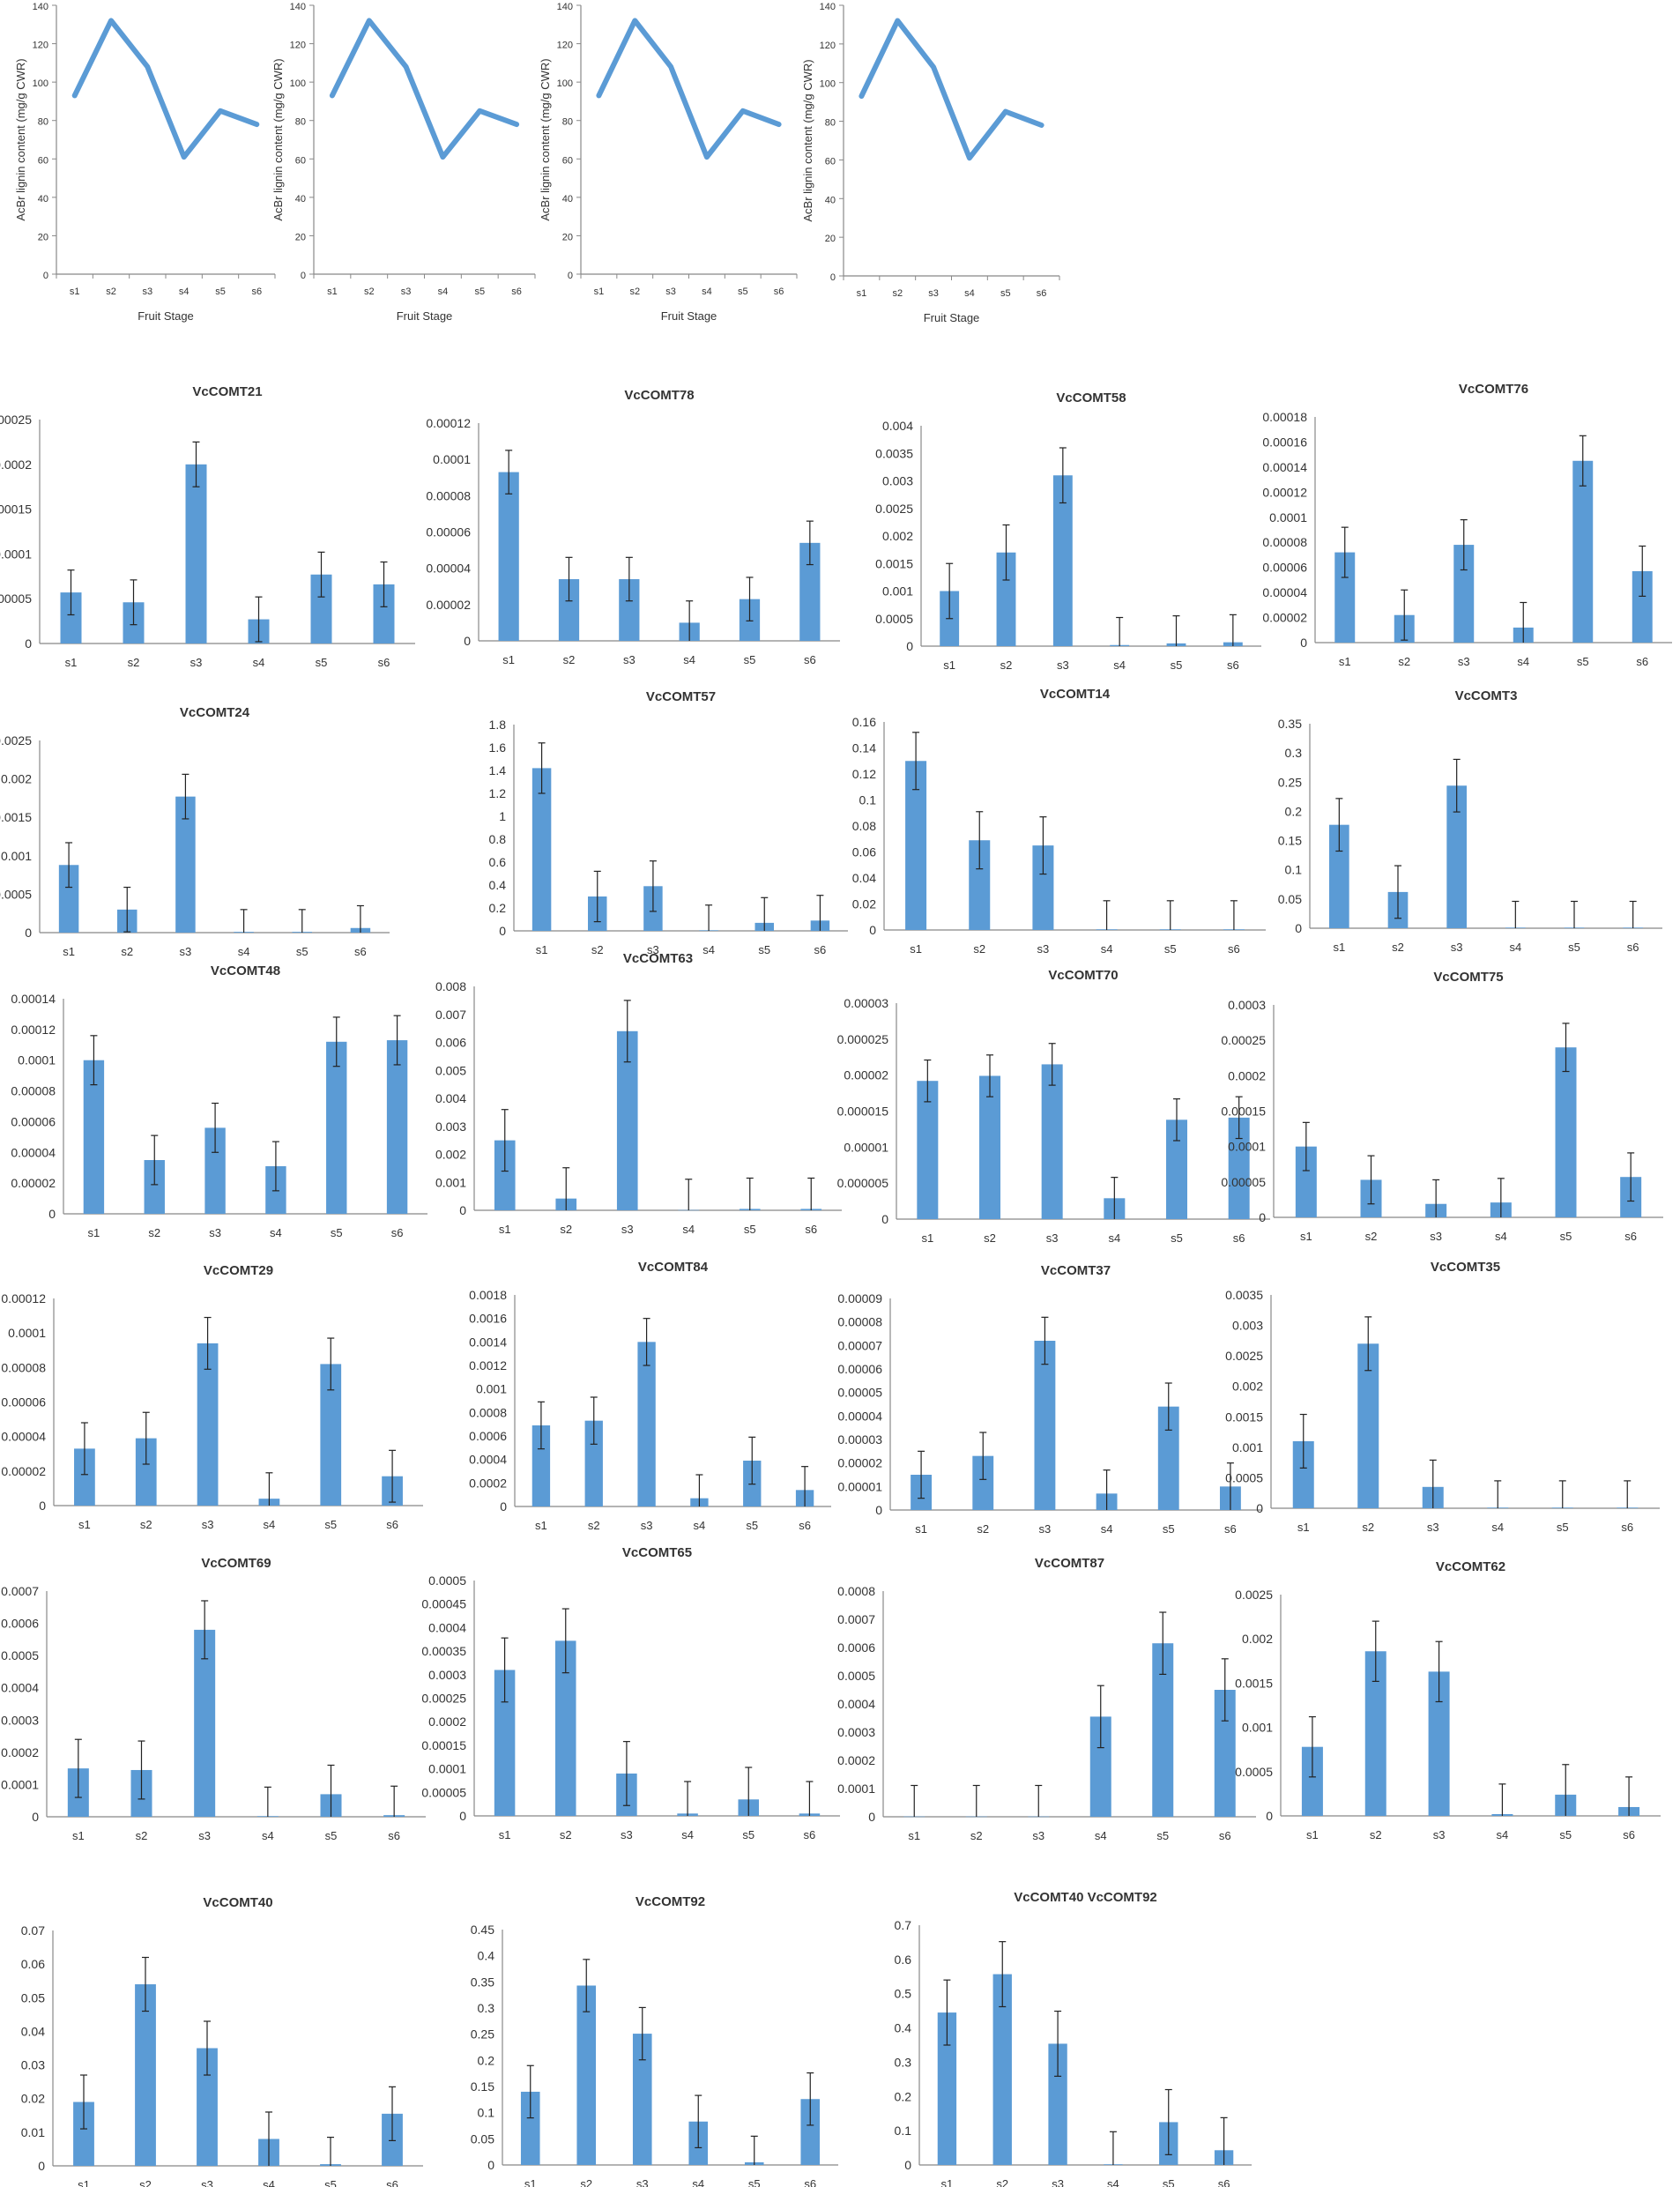 This screenshot has width=1680, height=2187. What do you see at coordinates (1465, 1267) in the screenshot?
I see `chart-title: VcCOMT35` at bounding box center [1465, 1267].